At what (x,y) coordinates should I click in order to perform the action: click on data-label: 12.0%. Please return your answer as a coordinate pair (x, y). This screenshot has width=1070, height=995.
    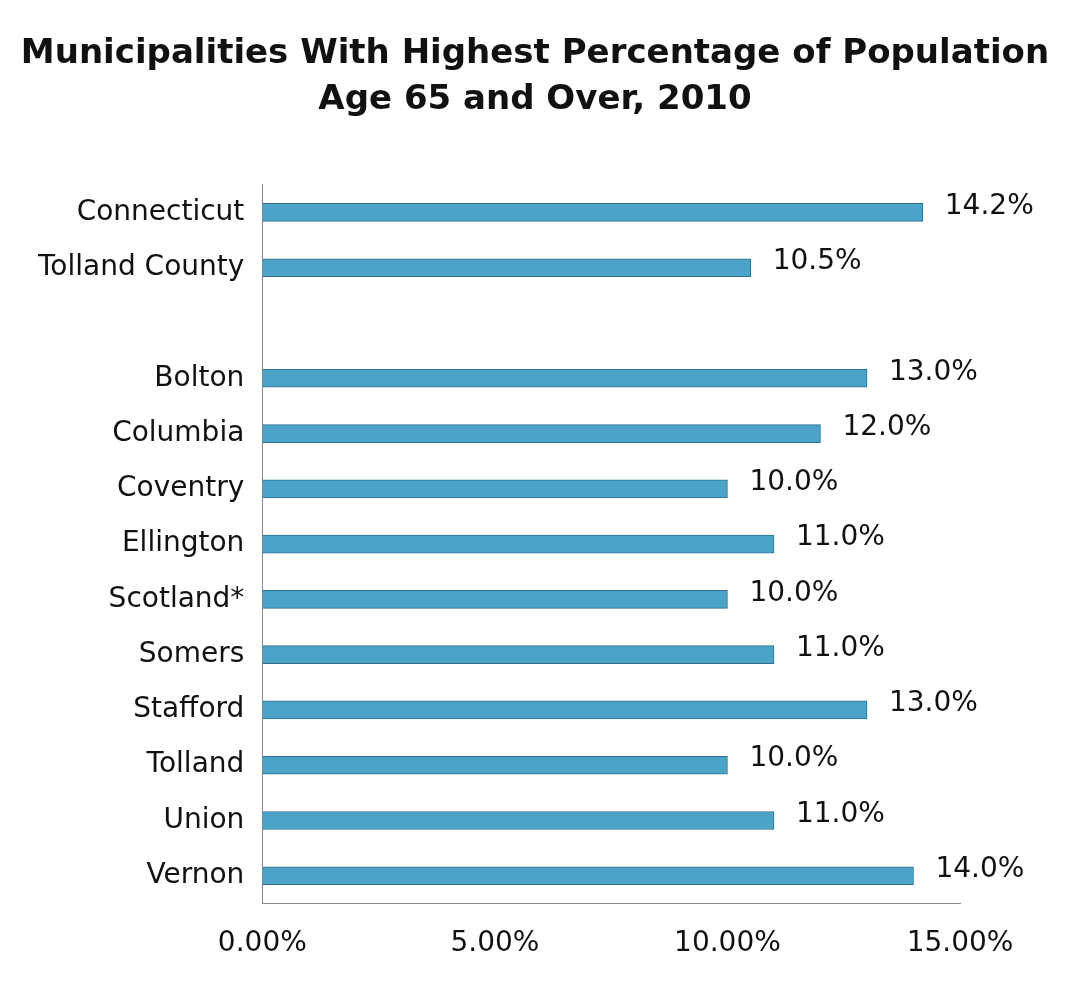
    Looking at the image, I should click on (887, 425).